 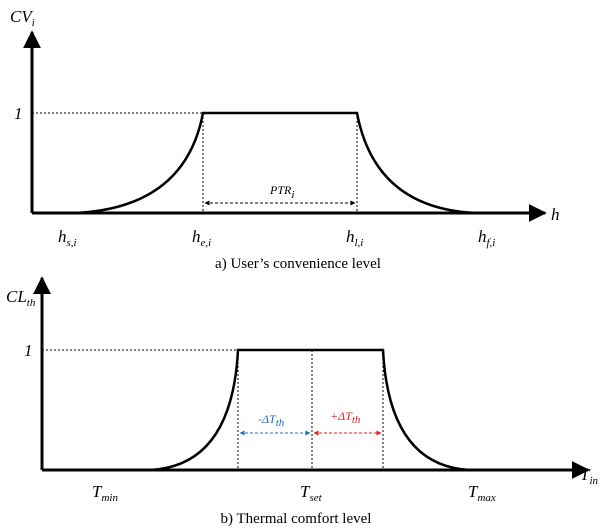 I want to click on x-tick-label: Tset, so click(x=311, y=493).